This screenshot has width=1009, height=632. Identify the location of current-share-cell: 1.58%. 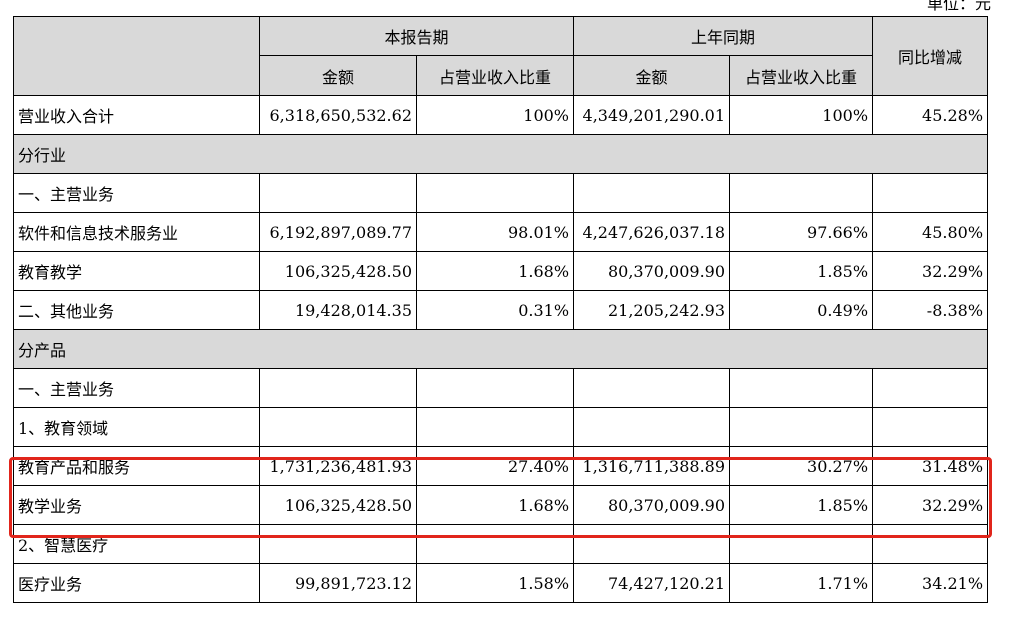
(495, 583).